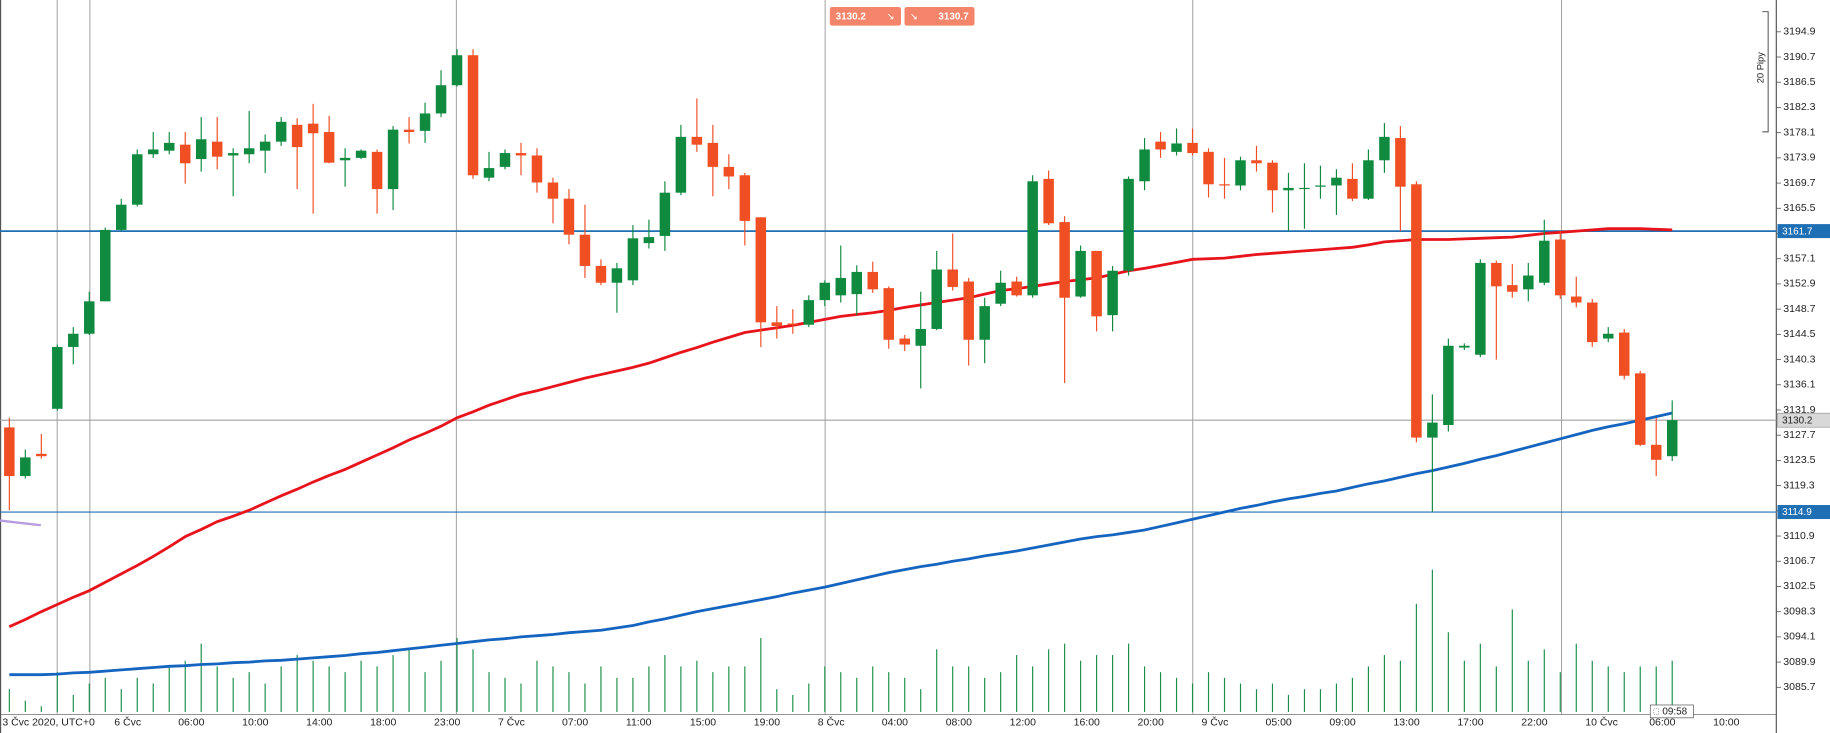 The image size is (1830, 733). What do you see at coordinates (1797, 512) in the screenshot?
I see `price-marker-label: 3114.9` at bounding box center [1797, 512].